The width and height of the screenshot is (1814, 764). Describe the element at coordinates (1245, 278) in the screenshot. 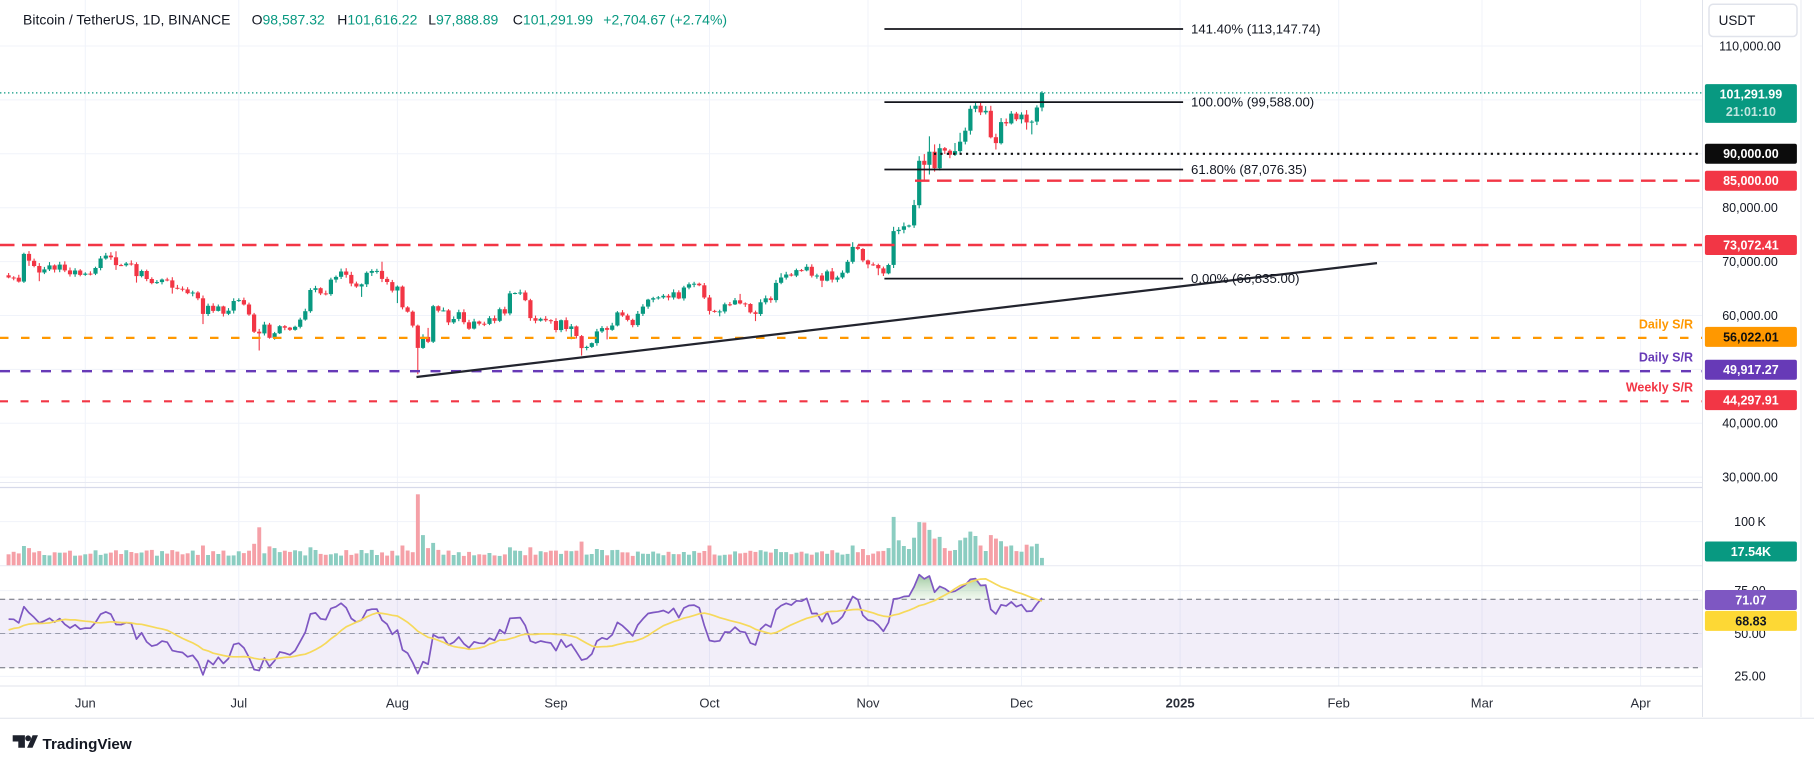

I see `svg-text: 0.00% (66,835.00)` at that location.